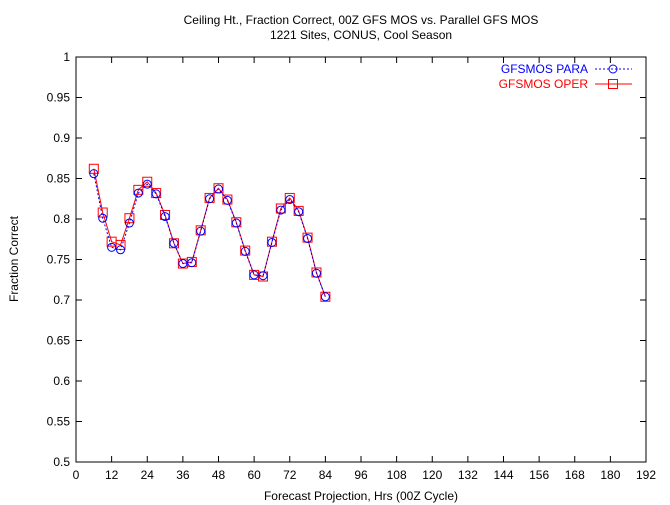 This screenshot has height=505, width=670. I want to click on y-tick-label: 0.6, so click(61, 381).